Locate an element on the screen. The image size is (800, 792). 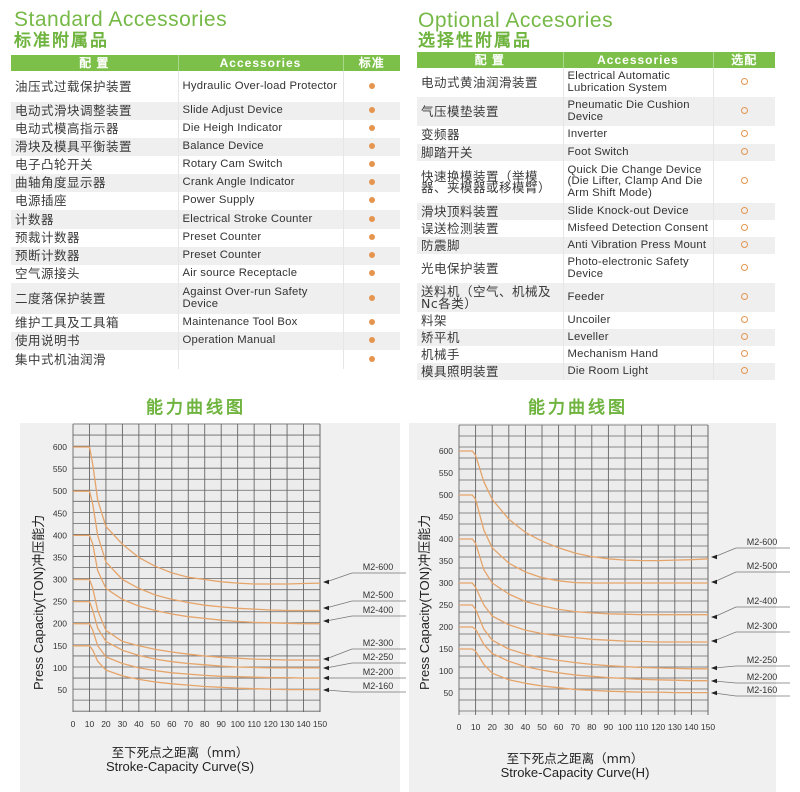
x-tick-label: 30 is located at coordinates (509, 727).